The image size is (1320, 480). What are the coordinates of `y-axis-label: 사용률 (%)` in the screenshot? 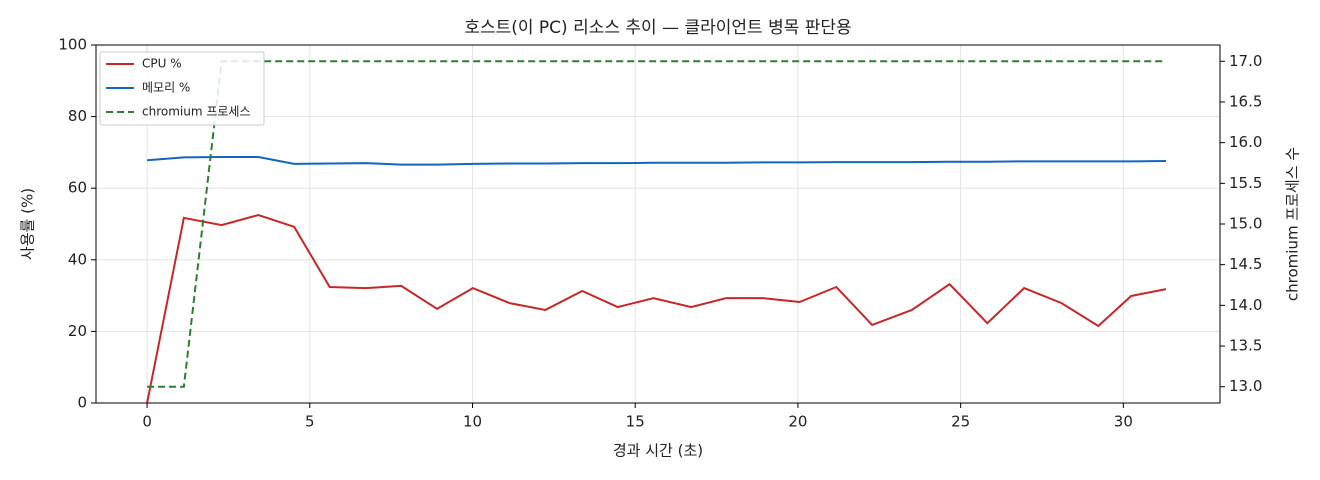 It's located at (28, 224).